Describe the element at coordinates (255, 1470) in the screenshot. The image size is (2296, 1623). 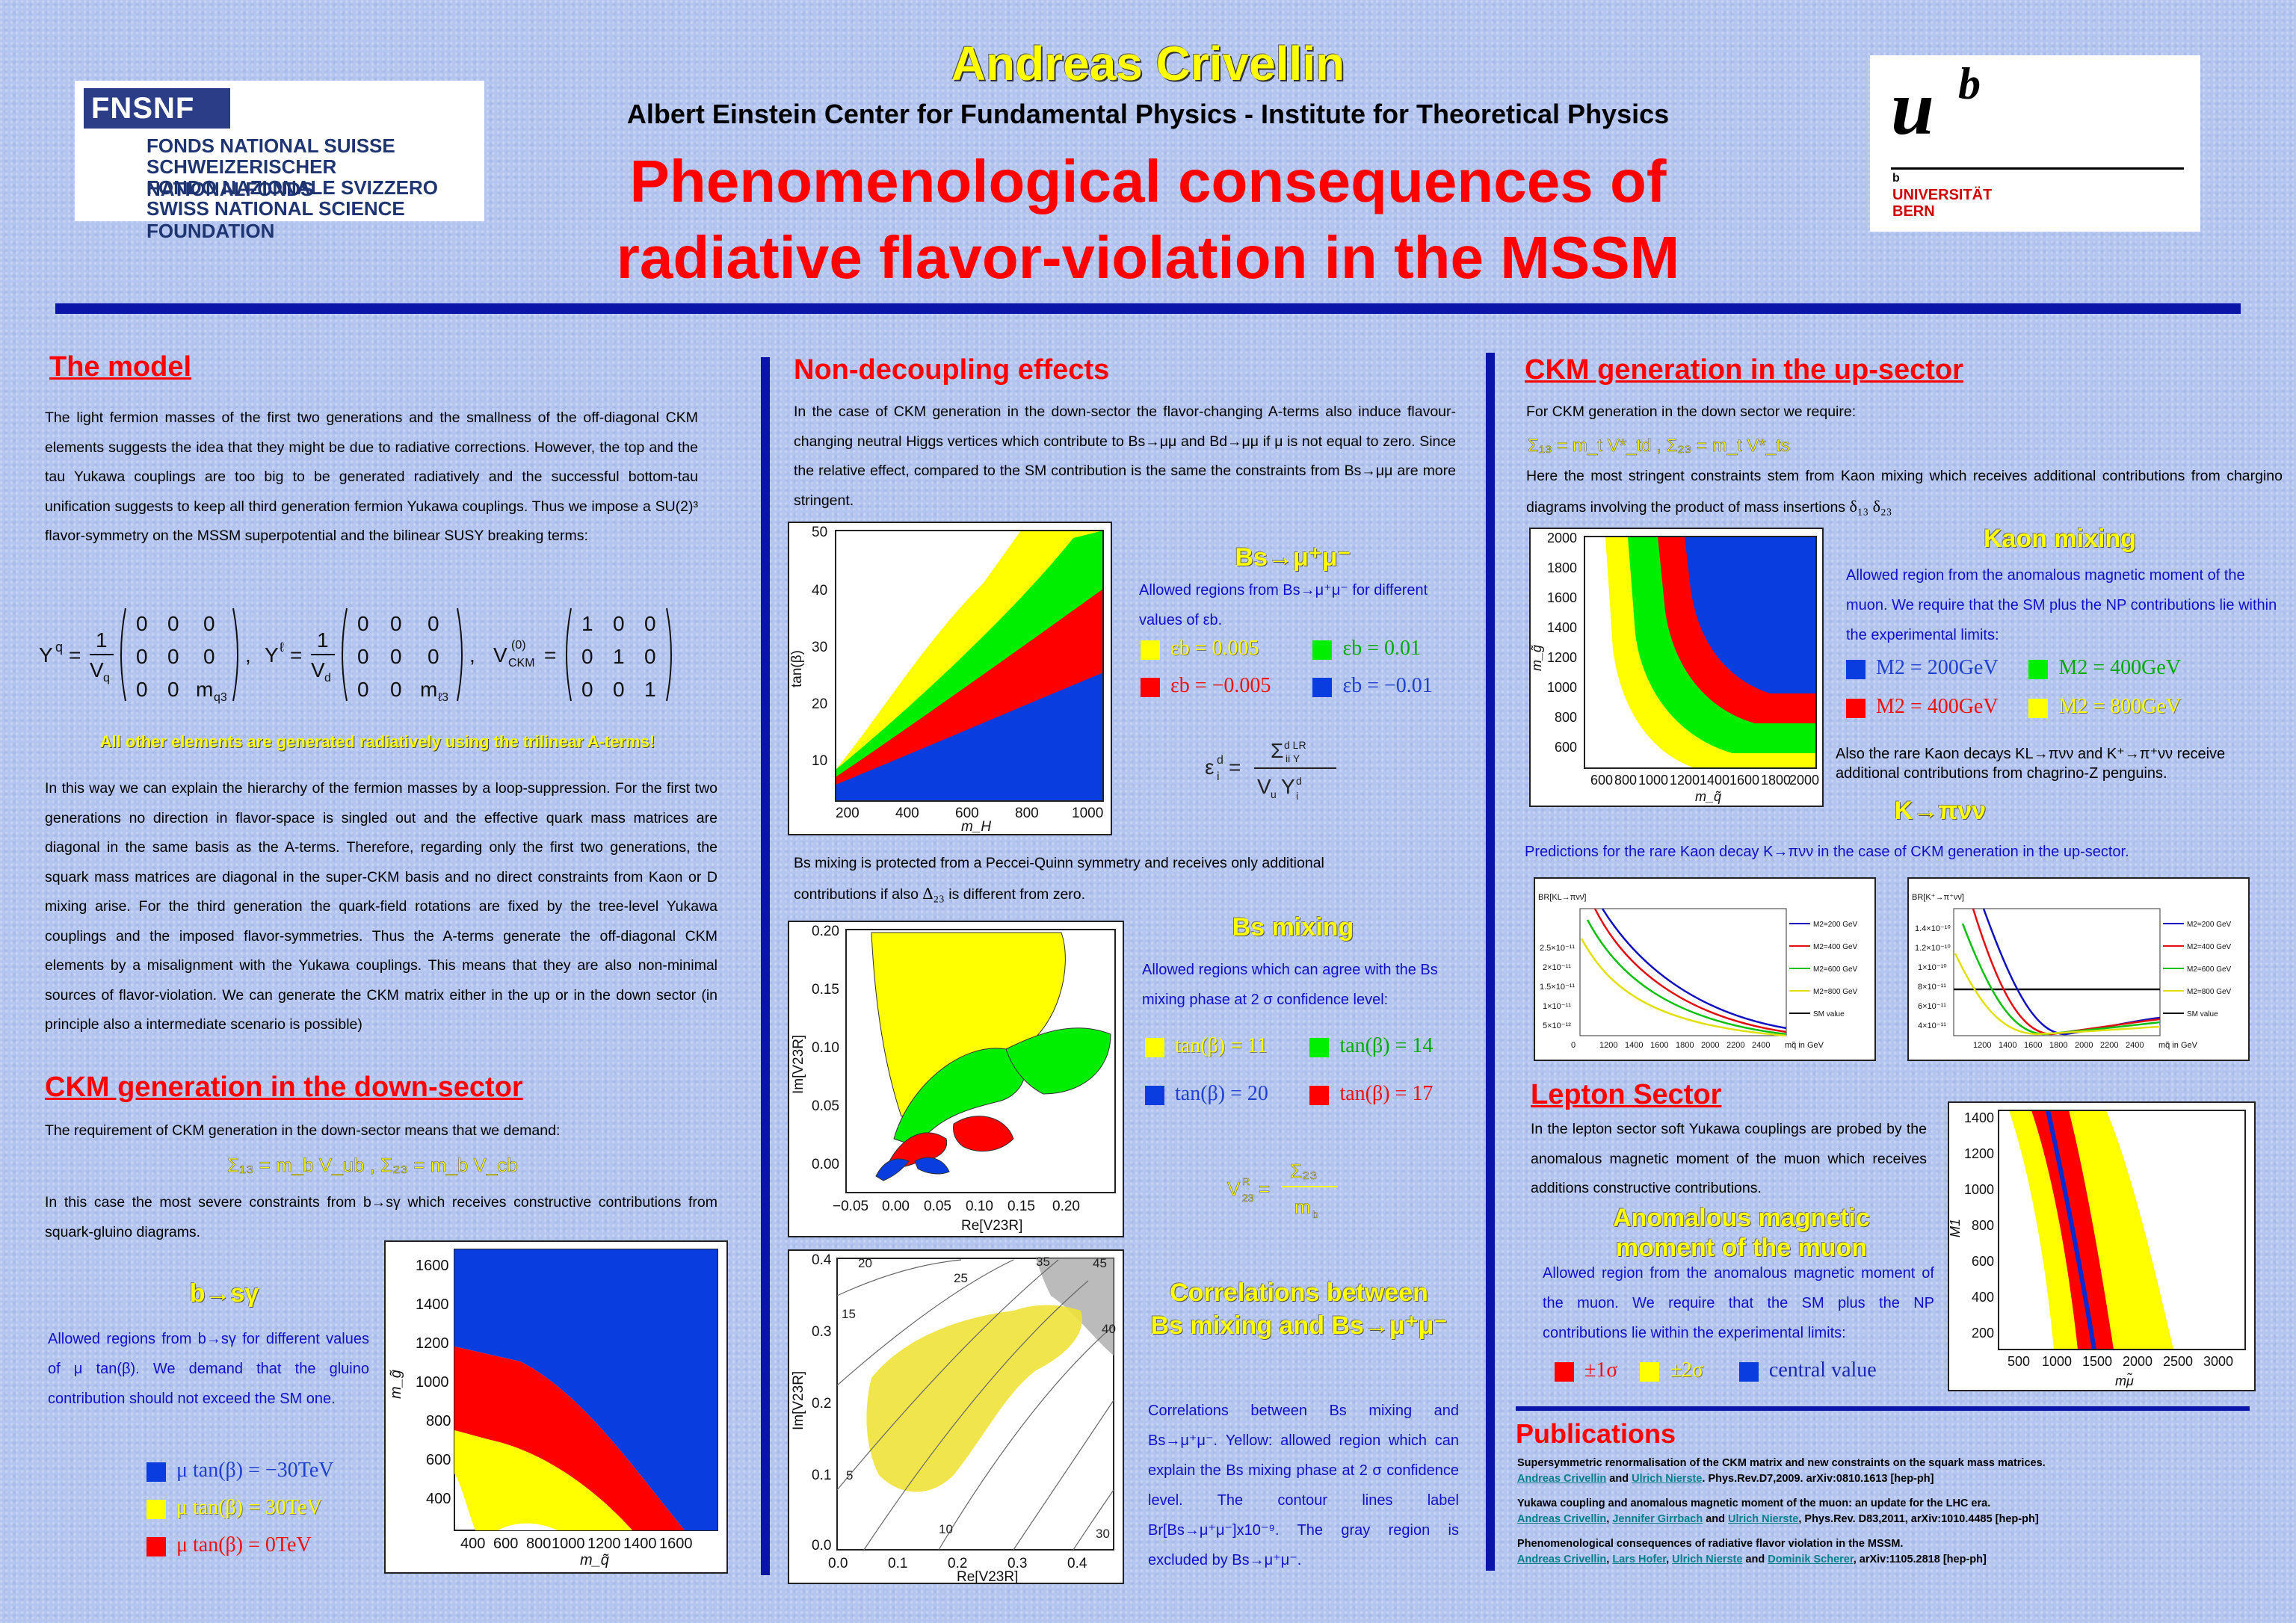
I see `legend-label: μ tan(β) = −30TeV` at that location.